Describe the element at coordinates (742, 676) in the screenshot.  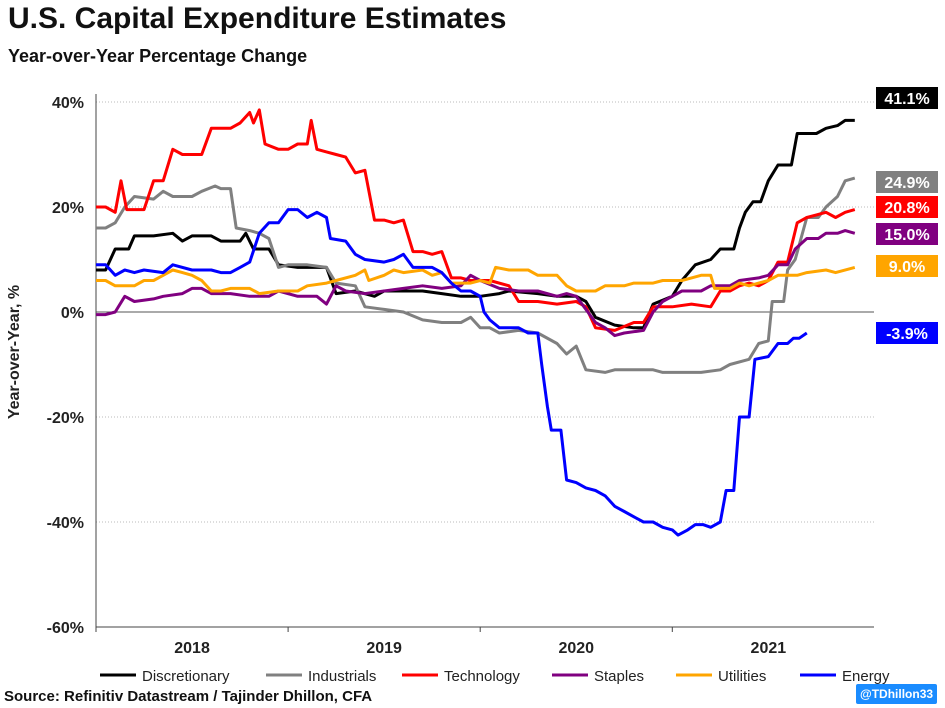
I see `legend-label: Utilities` at that location.